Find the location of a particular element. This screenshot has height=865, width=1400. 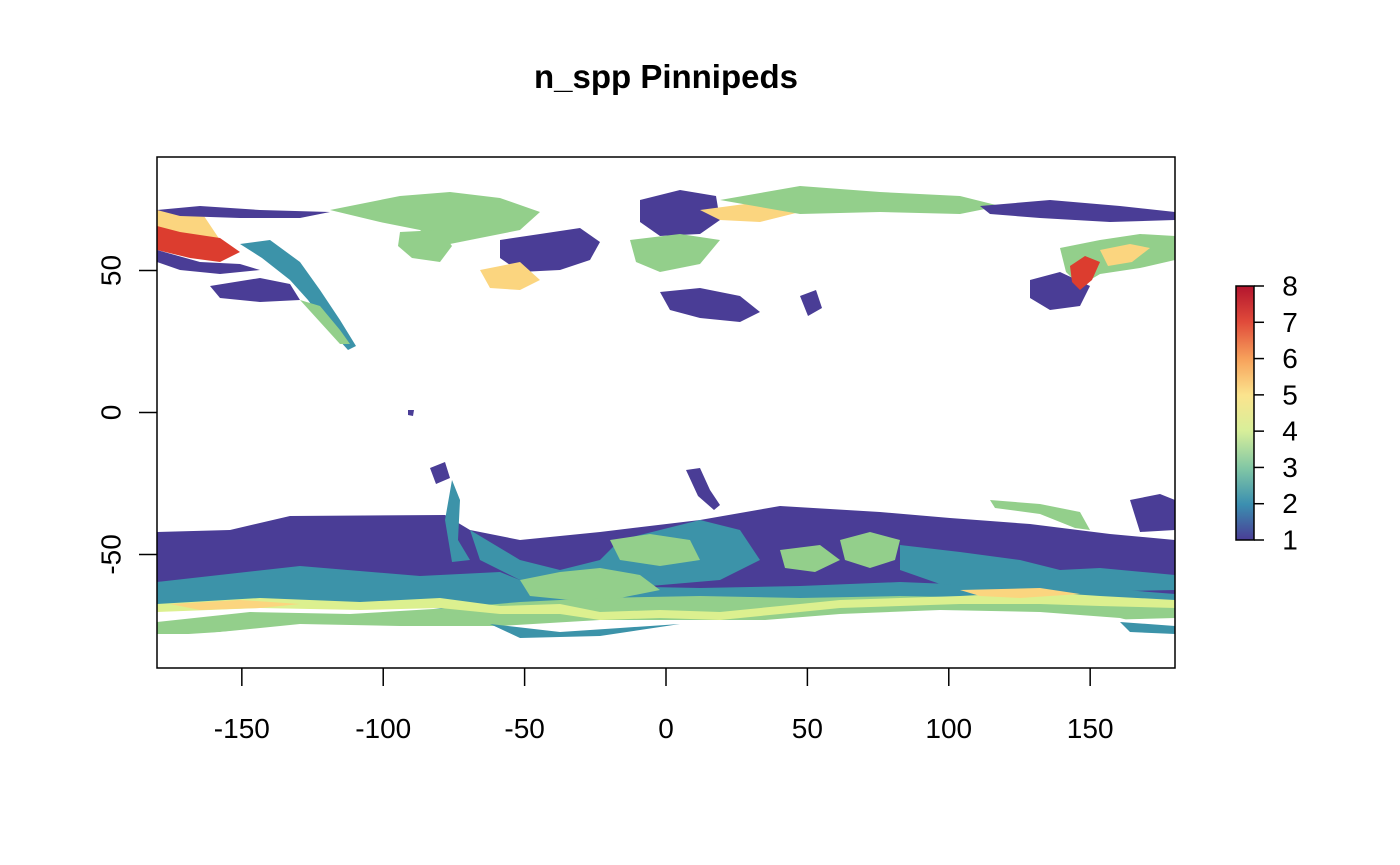

atlantic-sector-teal is located at coordinates (615, 553).